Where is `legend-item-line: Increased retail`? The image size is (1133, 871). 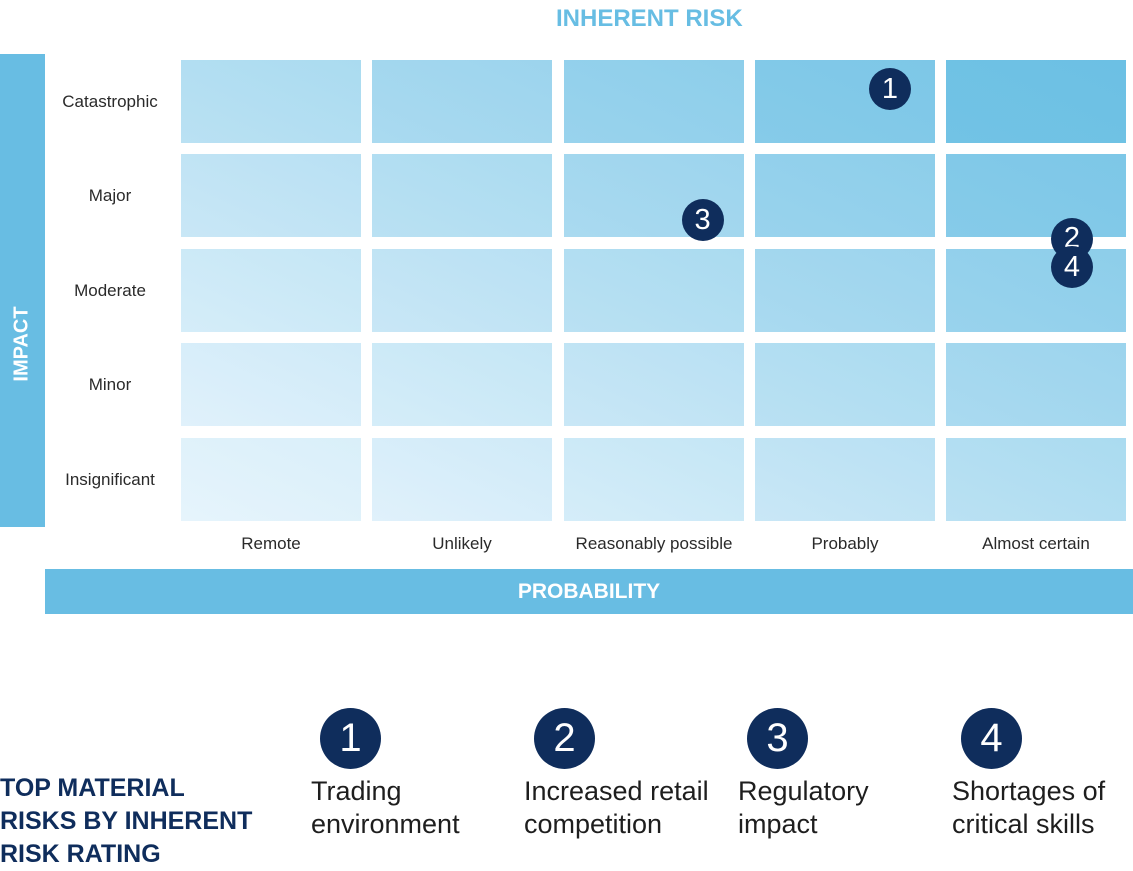
legend-item-line: Increased retail is located at coordinates (616, 791).